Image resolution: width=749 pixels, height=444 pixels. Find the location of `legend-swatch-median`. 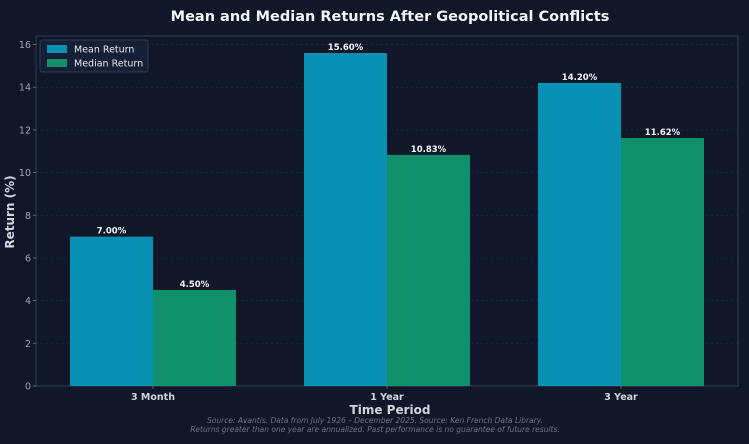

legend-swatch-median is located at coordinates (57, 63).